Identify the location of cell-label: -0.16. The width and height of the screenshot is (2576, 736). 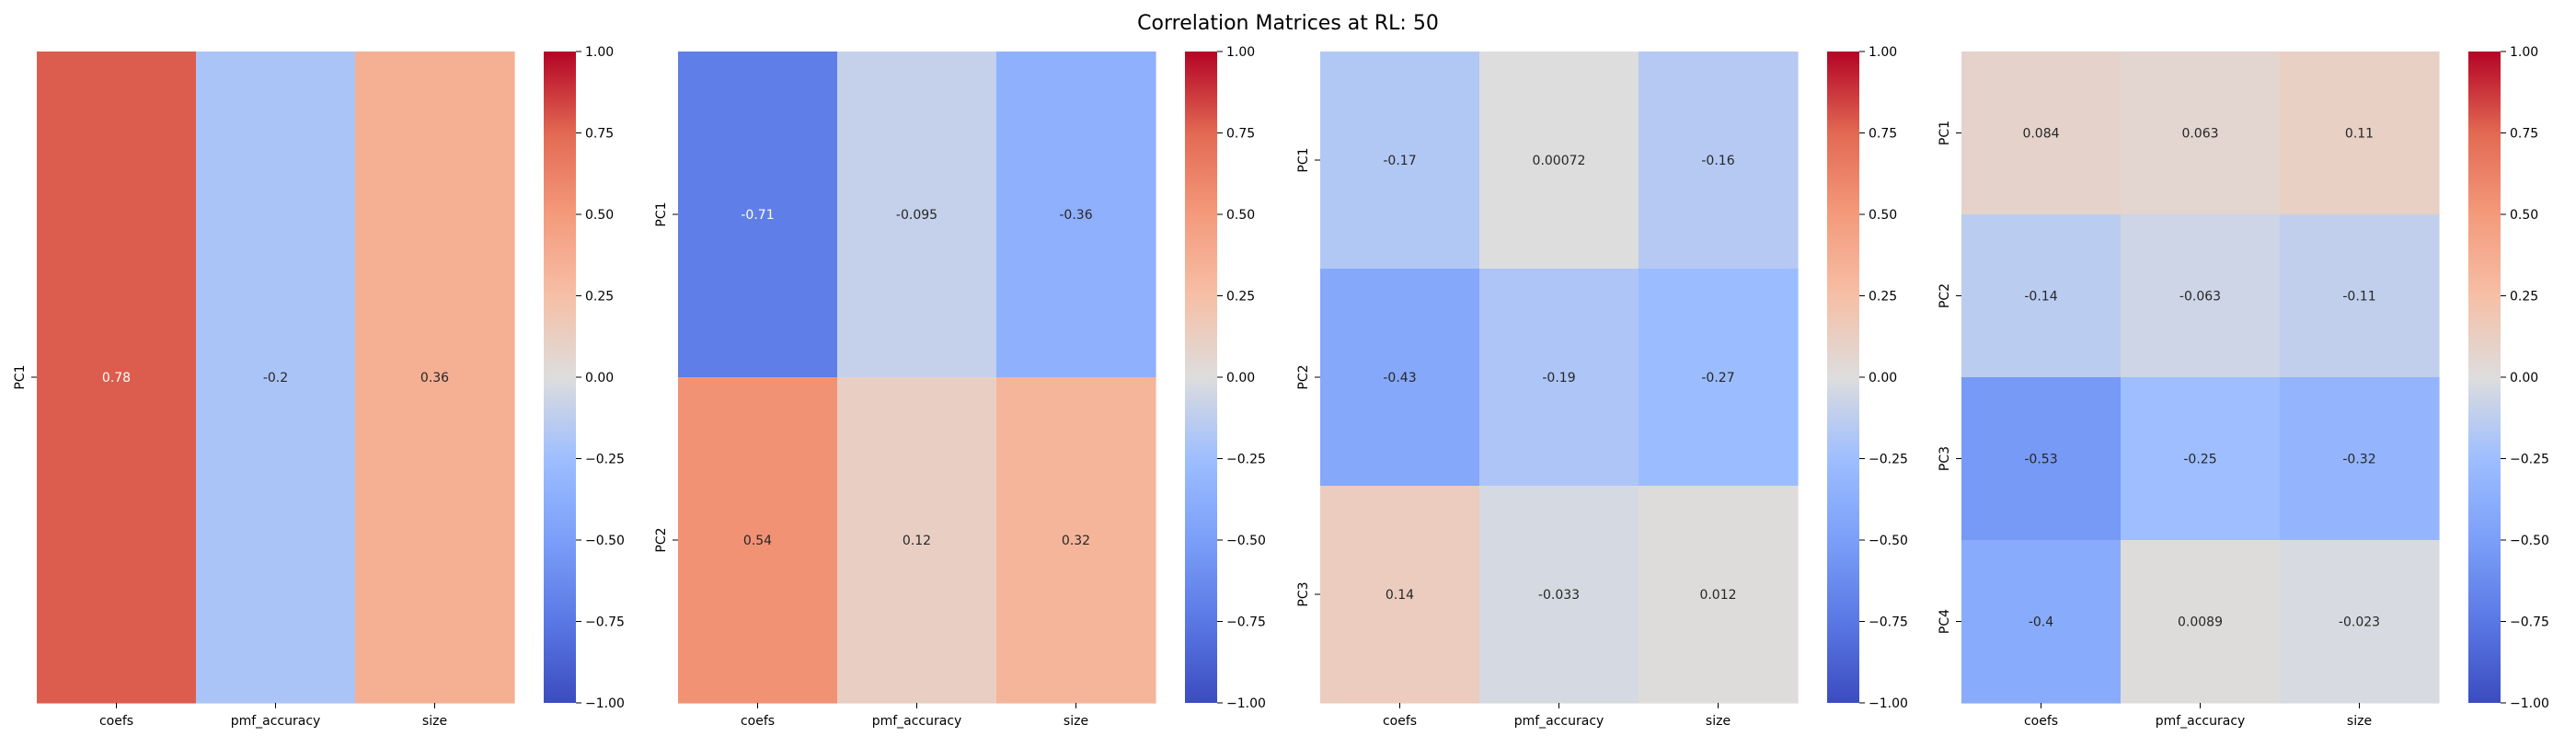
(1717, 161).